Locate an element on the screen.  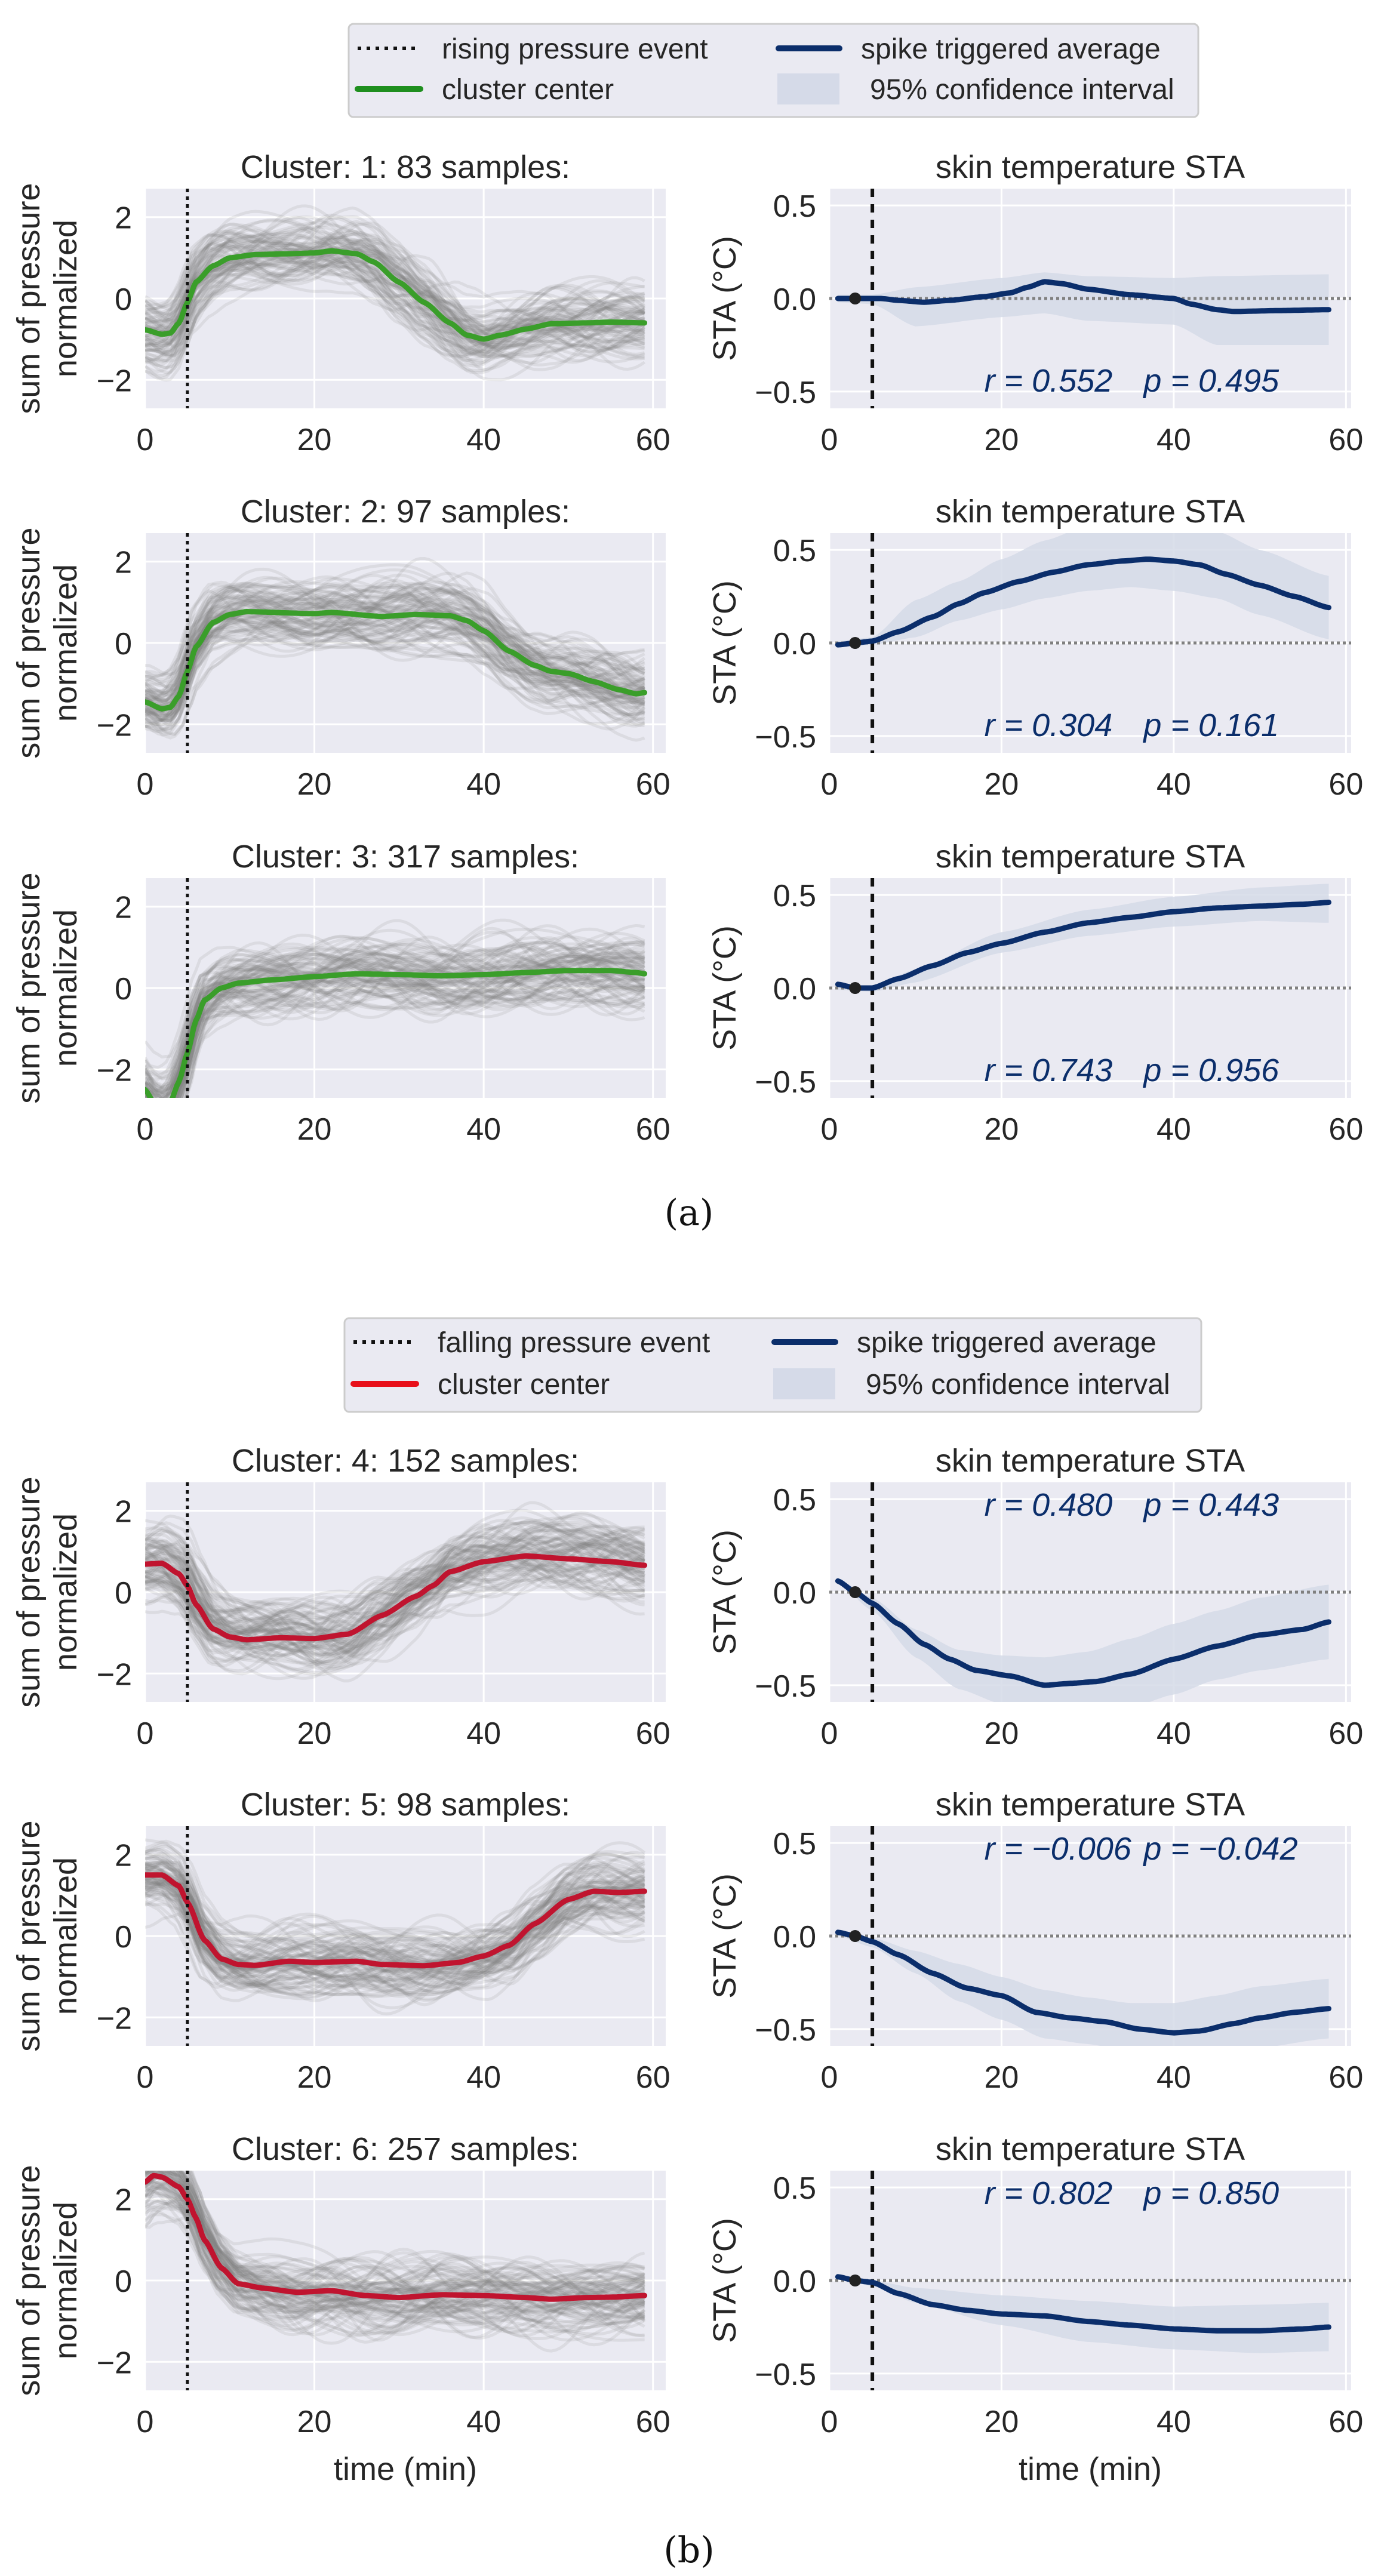
y-tick-label: 0.5 is located at coordinates (794, 1844).